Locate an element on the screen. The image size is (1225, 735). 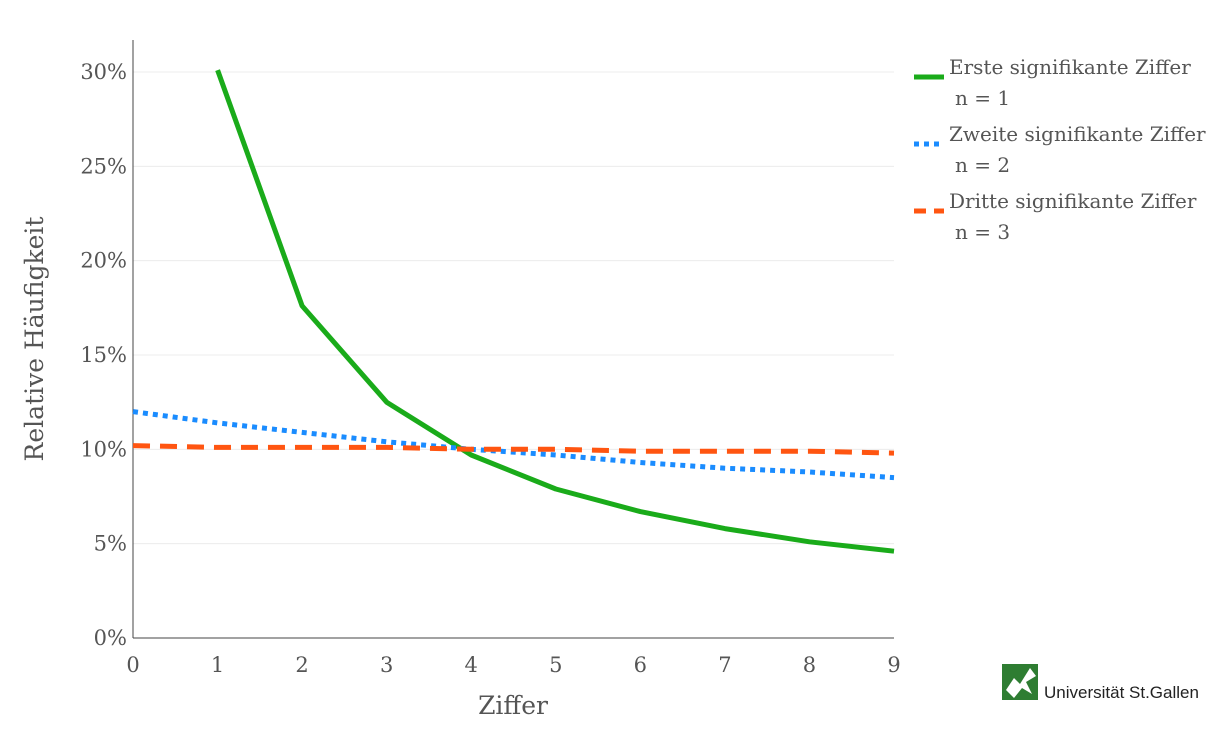
y-tick-label: 20% is located at coordinates (103, 261).